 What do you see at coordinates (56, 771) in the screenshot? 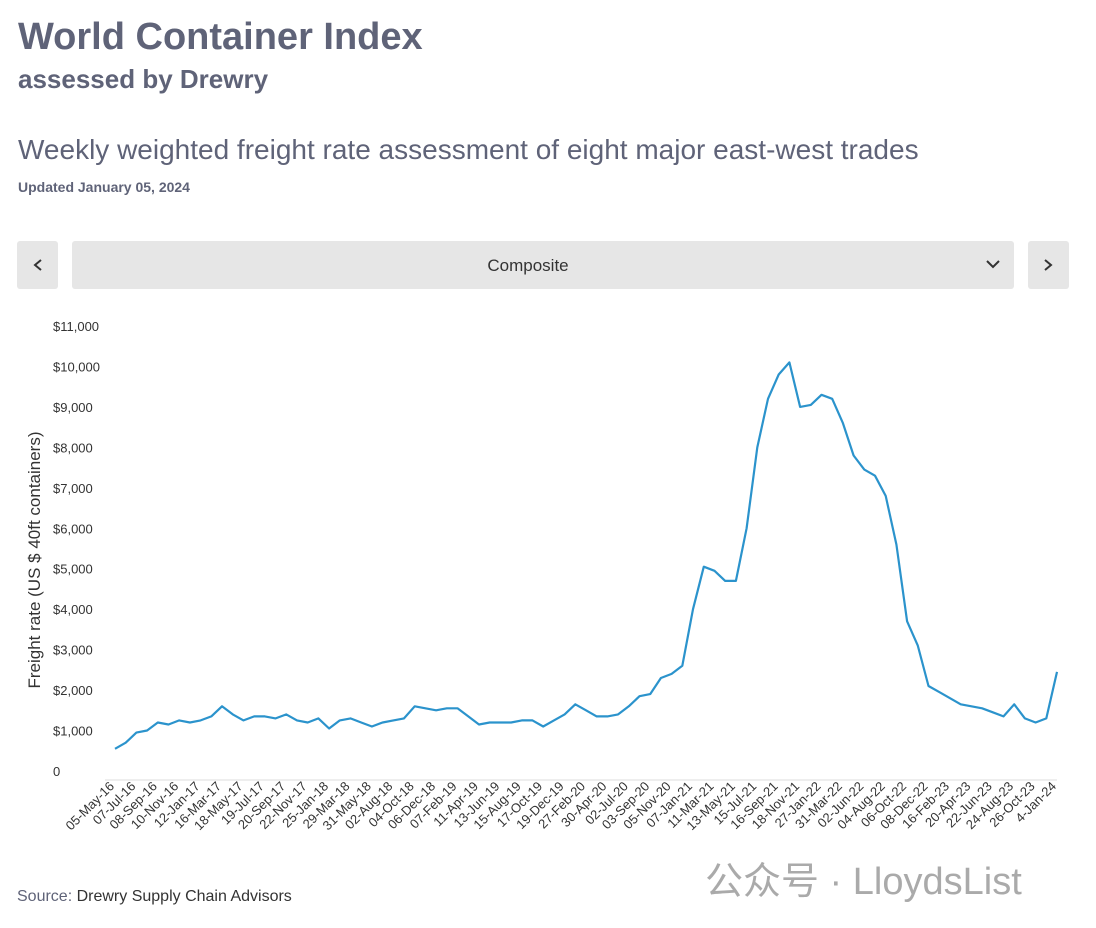
I see `y-tick-label: 0` at bounding box center [56, 771].